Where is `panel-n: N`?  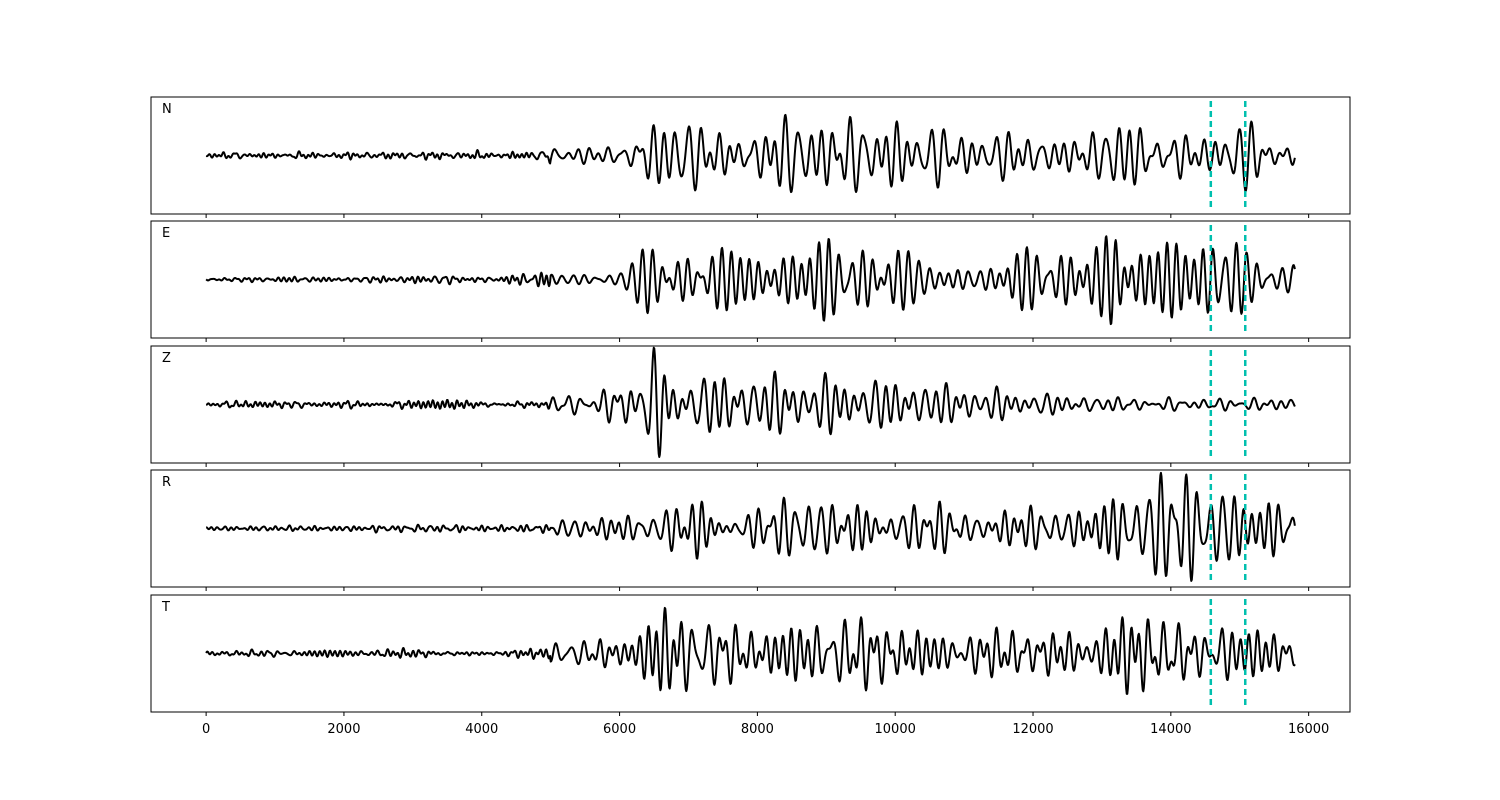
panel-n: N is located at coordinates (750, 157).